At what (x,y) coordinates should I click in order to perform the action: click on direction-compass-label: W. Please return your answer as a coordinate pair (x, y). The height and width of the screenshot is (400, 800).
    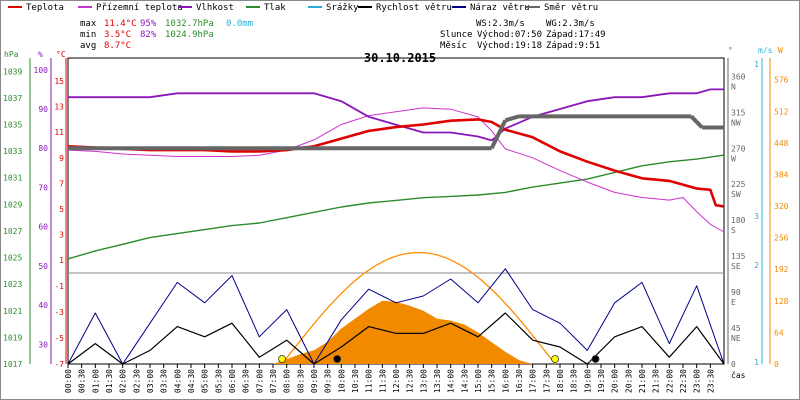
    Looking at the image, I should click on (733, 158).